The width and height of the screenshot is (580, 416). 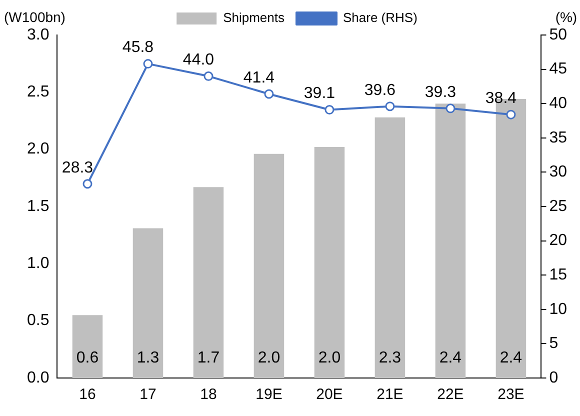 What do you see at coordinates (148, 395) in the screenshot?
I see `x-tick-label: 17` at bounding box center [148, 395].